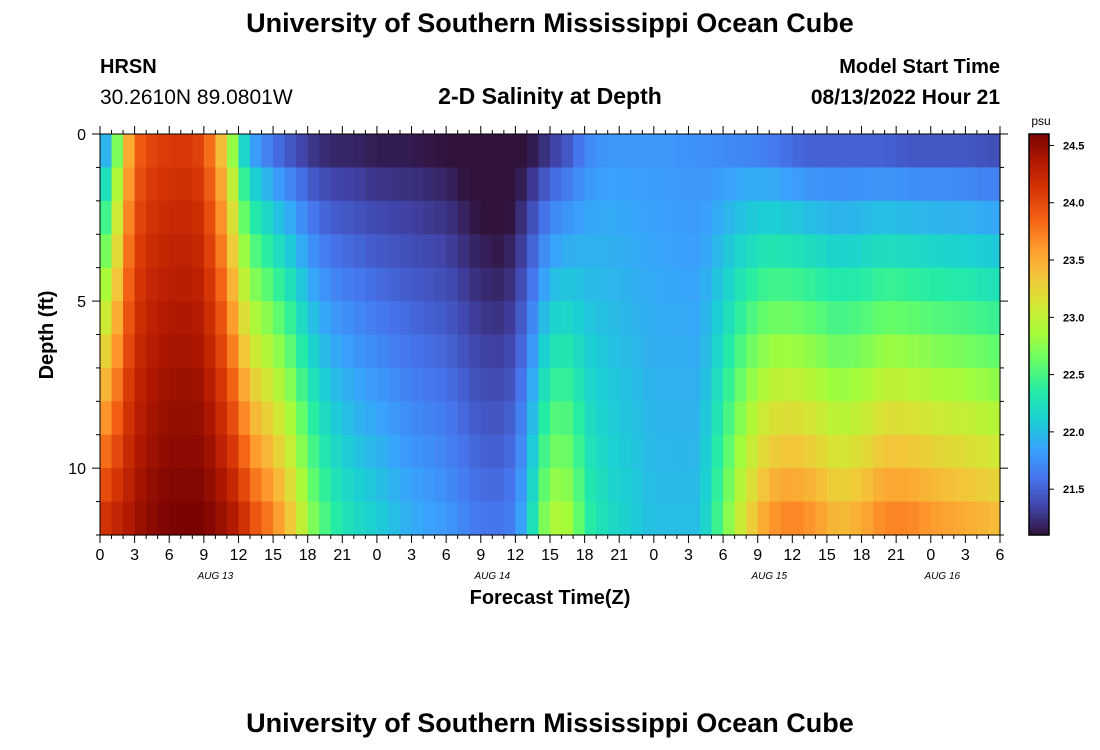 The image size is (1100, 750). What do you see at coordinates (480, 555) in the screenshot?
I see `x-tick-label: 9` at bounding box center [480, 555].